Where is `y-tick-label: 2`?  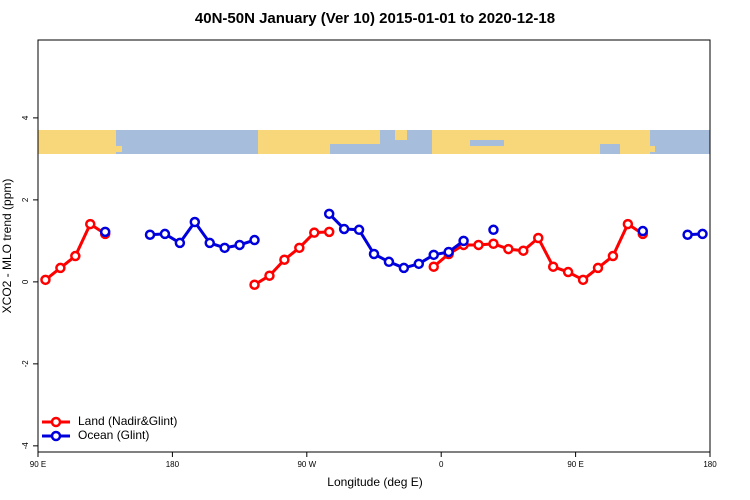 y-tick-label: 2 is located at coordinates (25, 199).